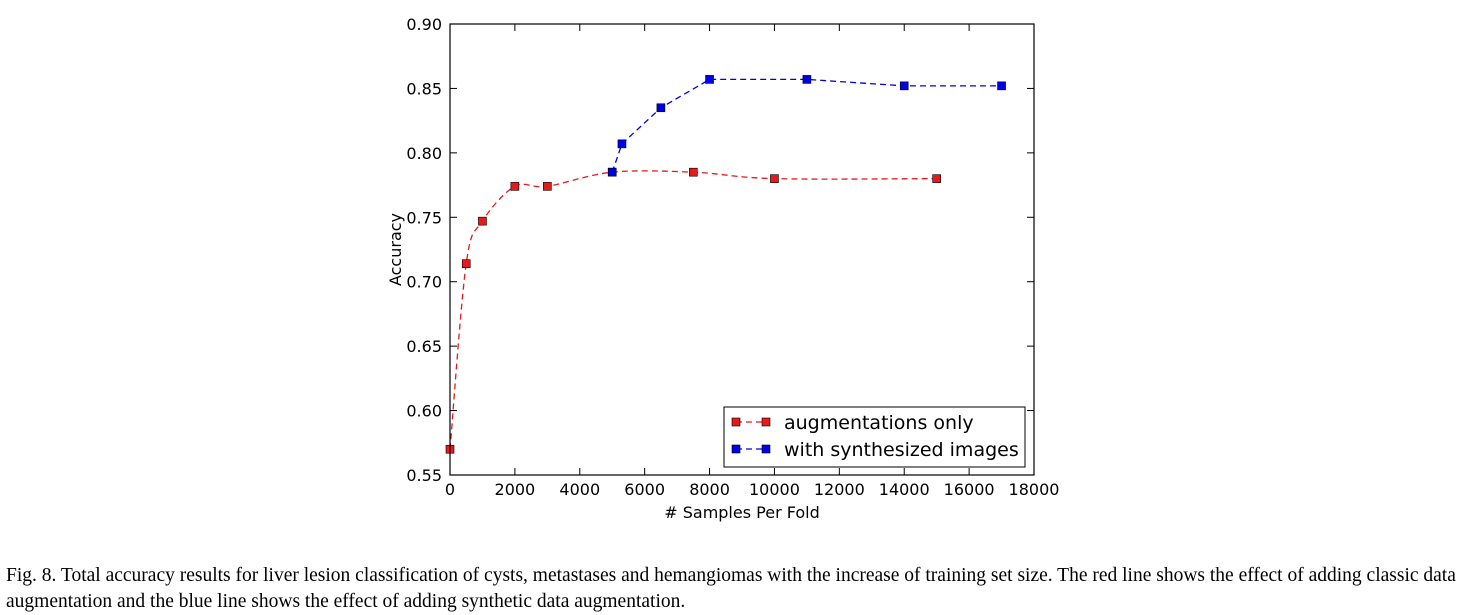 The image size is (1468, 615). What do you see at coordinates (424, 24) in the screenshot?
I see `y-tick-label: 0.90` at bounding box center [424, 24].